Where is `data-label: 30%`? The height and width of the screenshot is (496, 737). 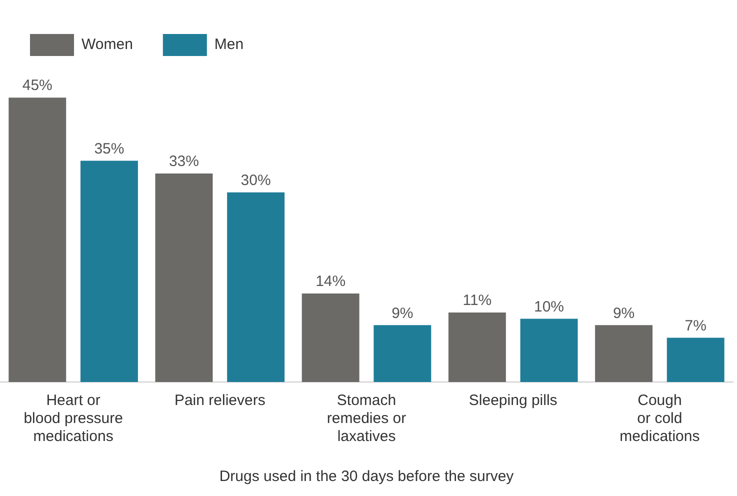
data-label: 30% is located at coordinates (255, 181).